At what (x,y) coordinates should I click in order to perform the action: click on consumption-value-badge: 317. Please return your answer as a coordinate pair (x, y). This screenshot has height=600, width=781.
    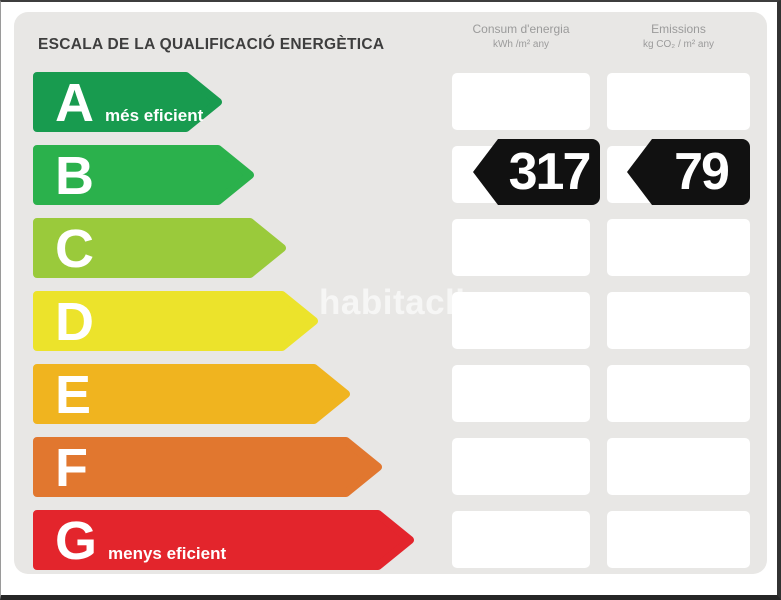
    Looking at the image, I should click on (536, 172).